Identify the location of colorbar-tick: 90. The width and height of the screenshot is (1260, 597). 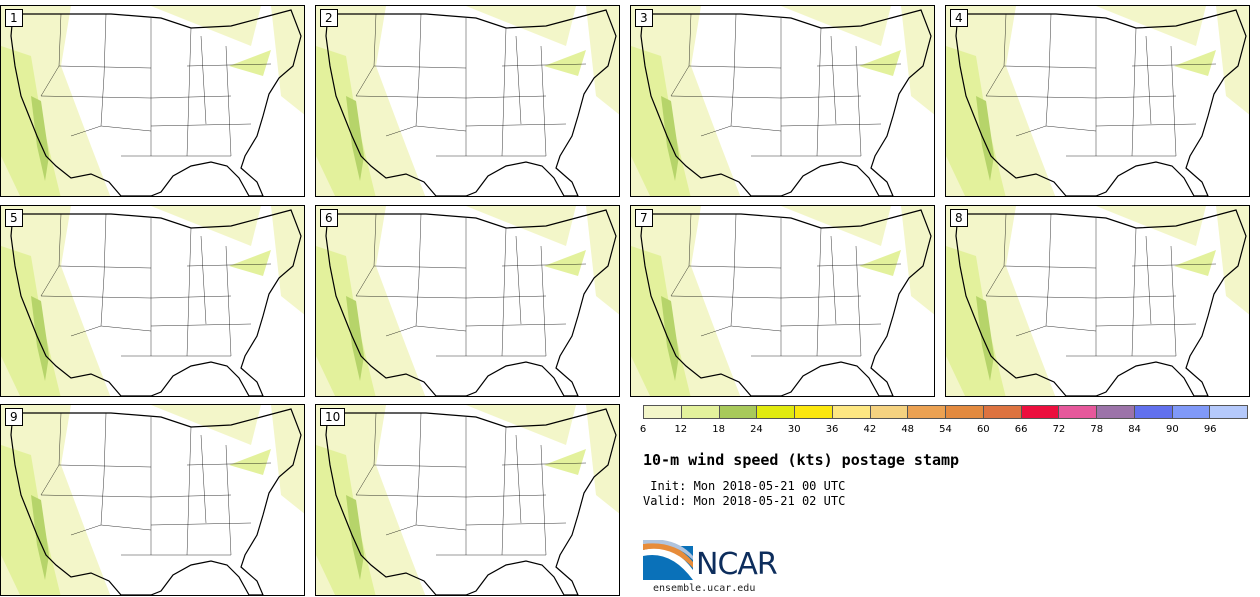
(1172, 429).